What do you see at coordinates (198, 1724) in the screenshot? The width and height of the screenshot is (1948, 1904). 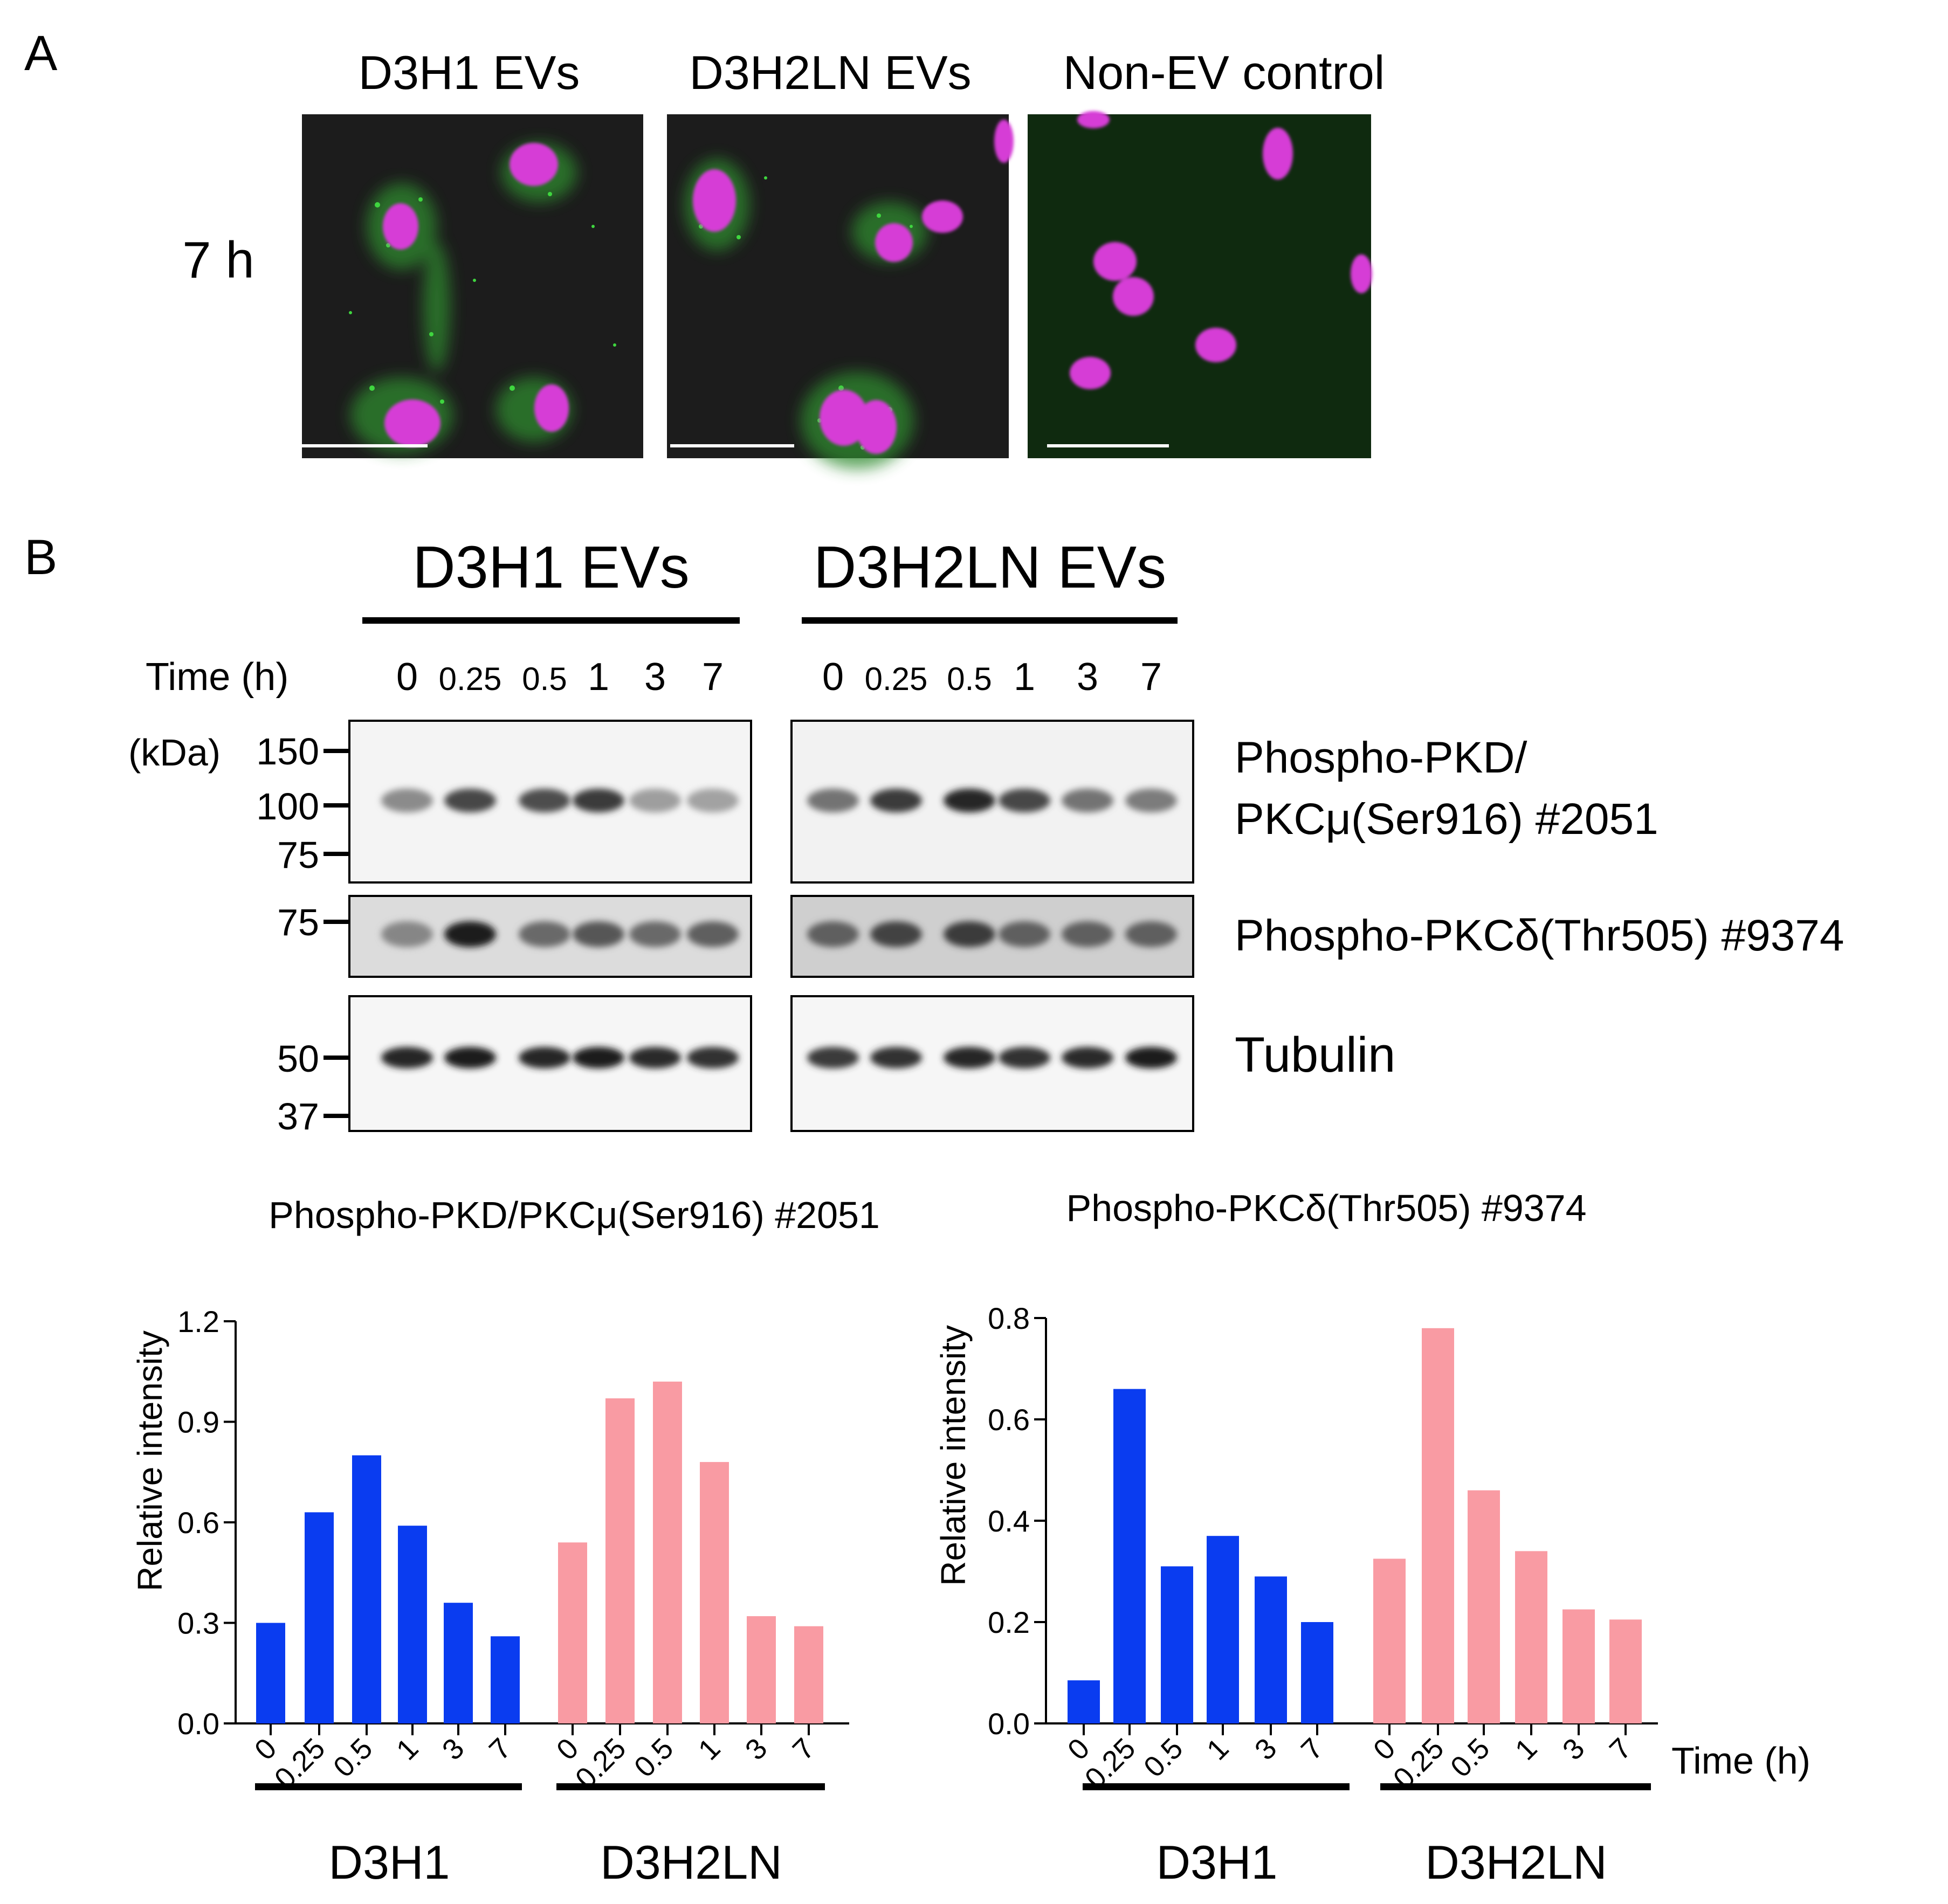 I see `y-tick-label: 0.0` at bounding box center [198, 1724].